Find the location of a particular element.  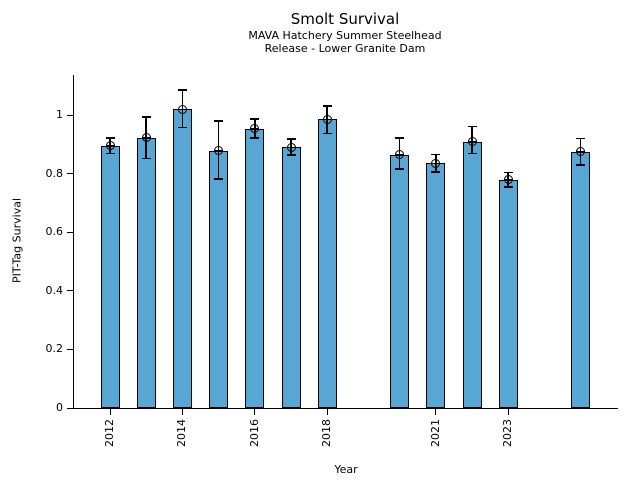

bar-2014 is located at coordinates (182, 258).